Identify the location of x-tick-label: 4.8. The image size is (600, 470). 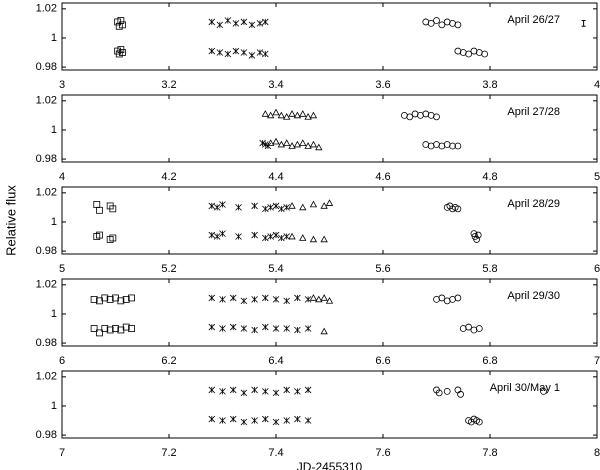
(489, 177).